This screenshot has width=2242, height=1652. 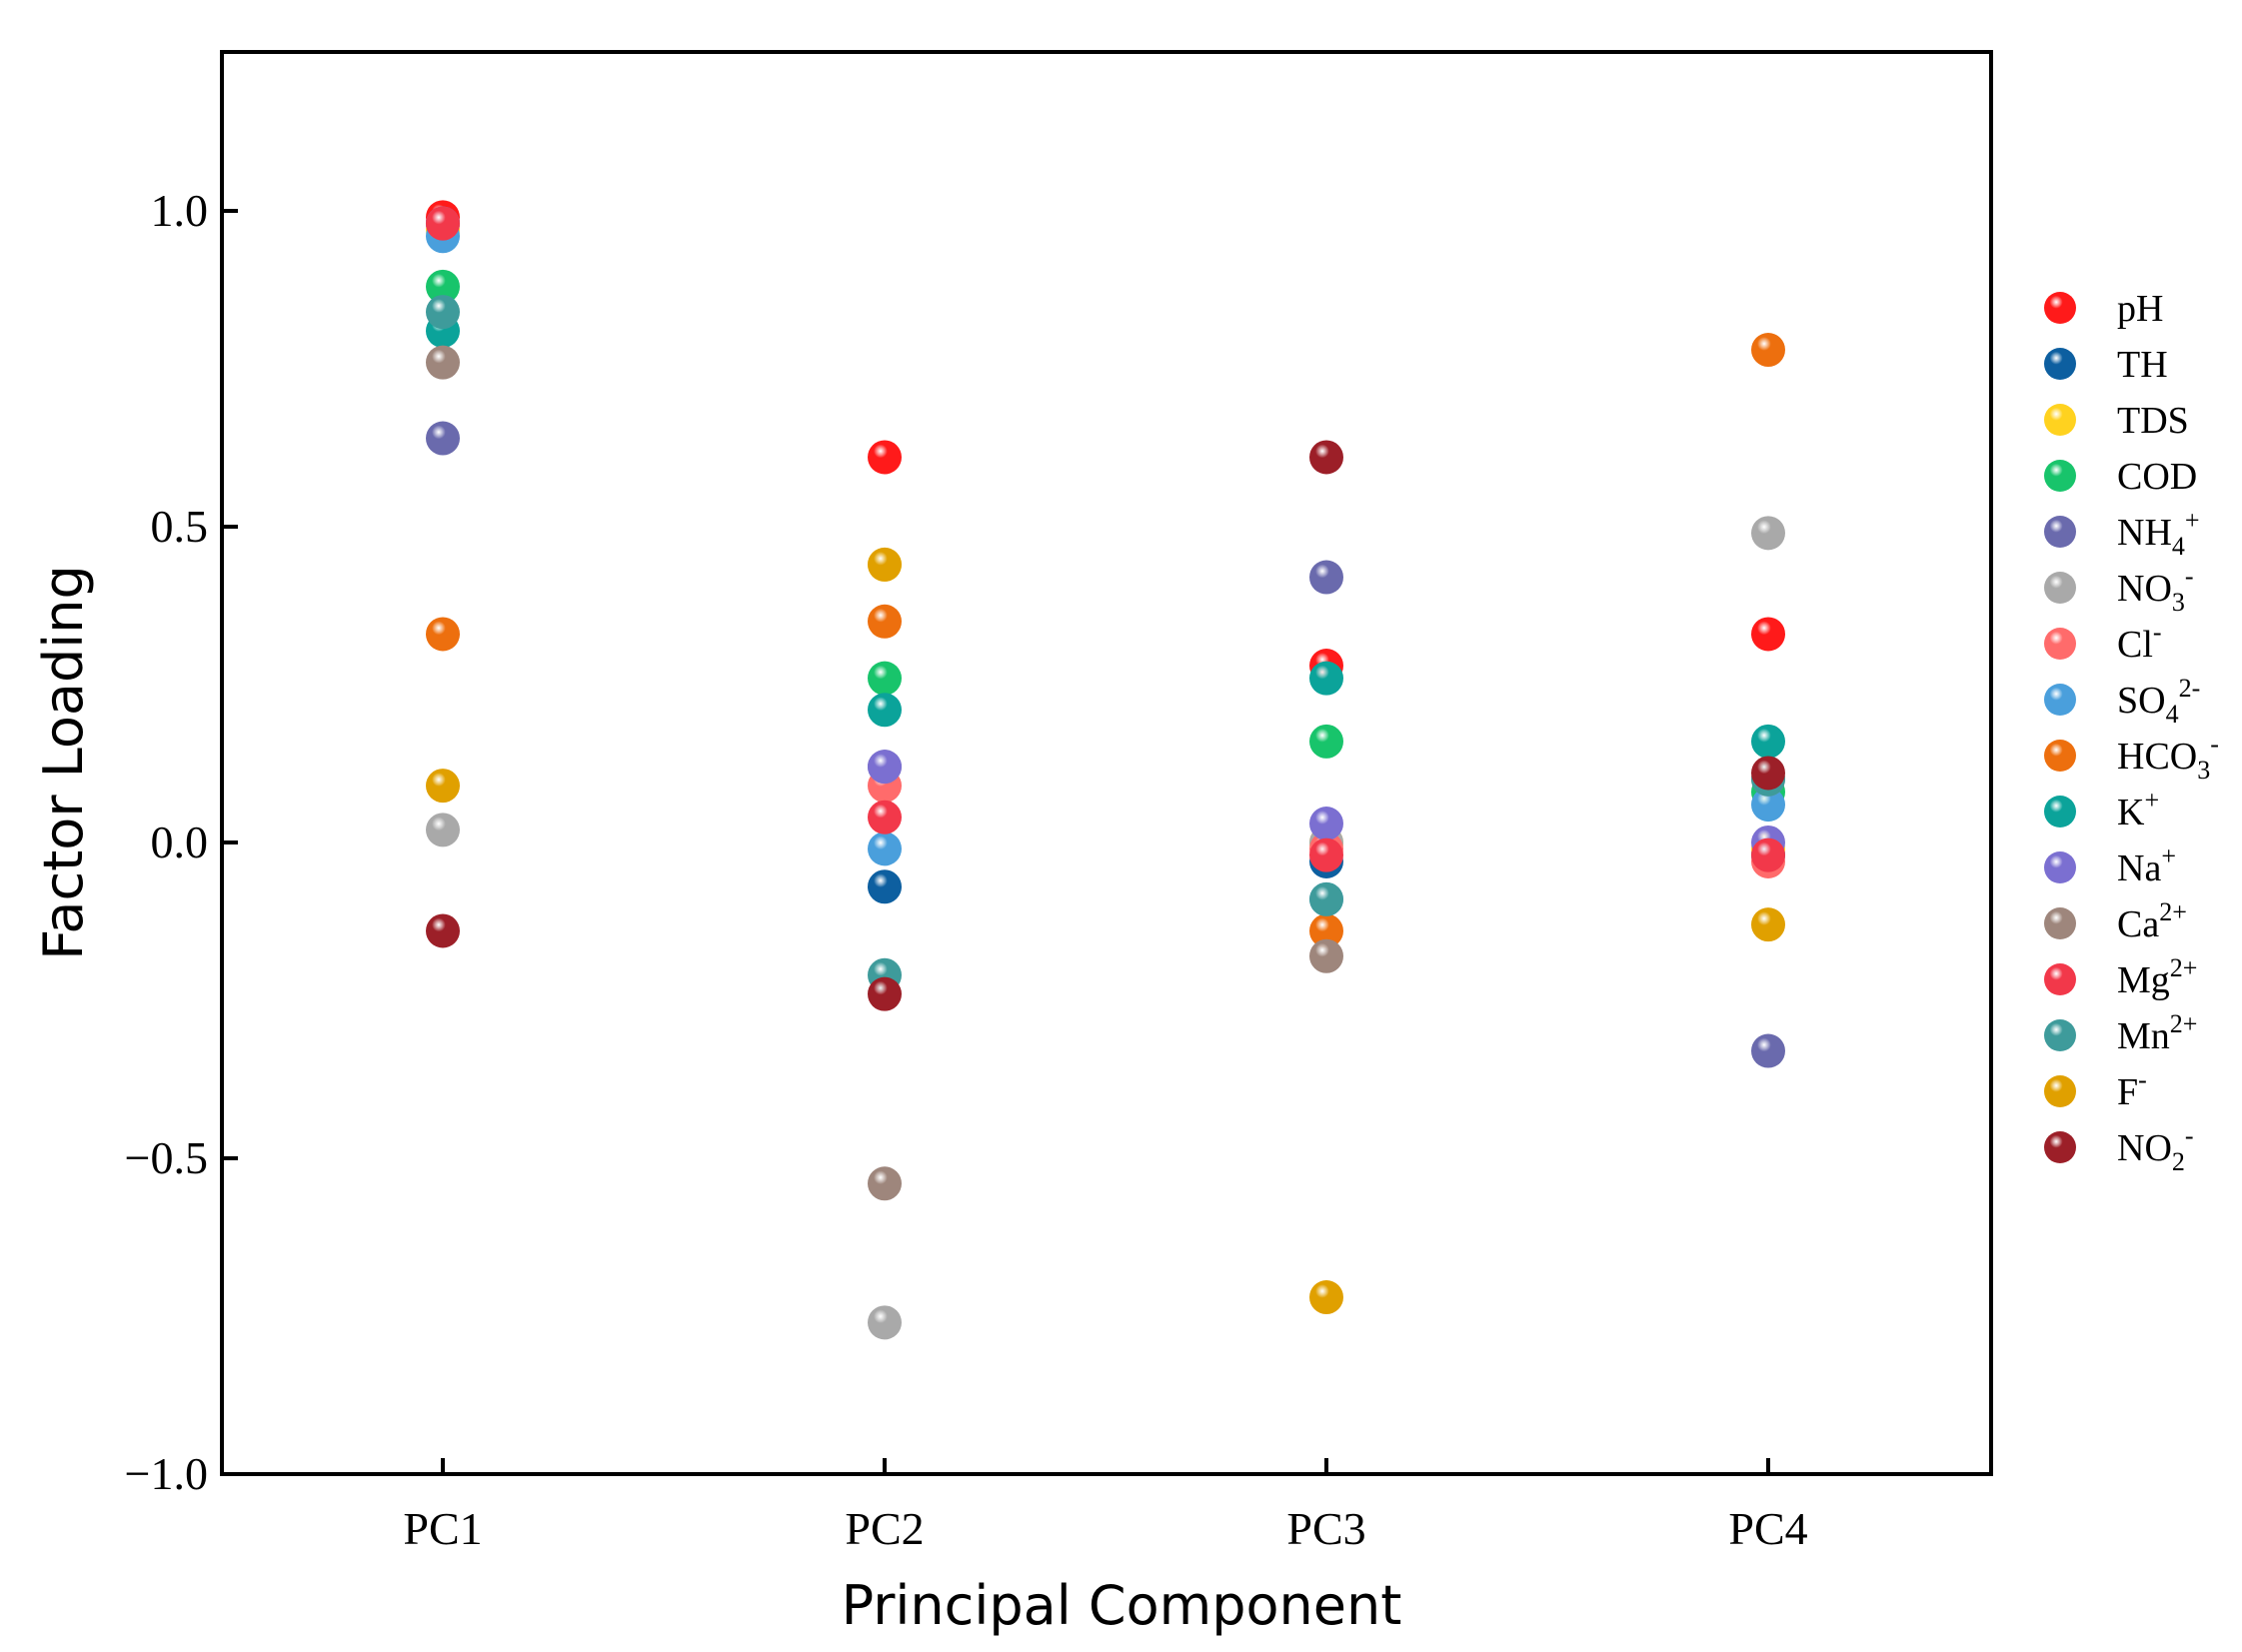 What do you see at coordinates (2168, 758) in the screenshot?
I see `legend-label: HCO3-` at bounding box center [2168, 758].